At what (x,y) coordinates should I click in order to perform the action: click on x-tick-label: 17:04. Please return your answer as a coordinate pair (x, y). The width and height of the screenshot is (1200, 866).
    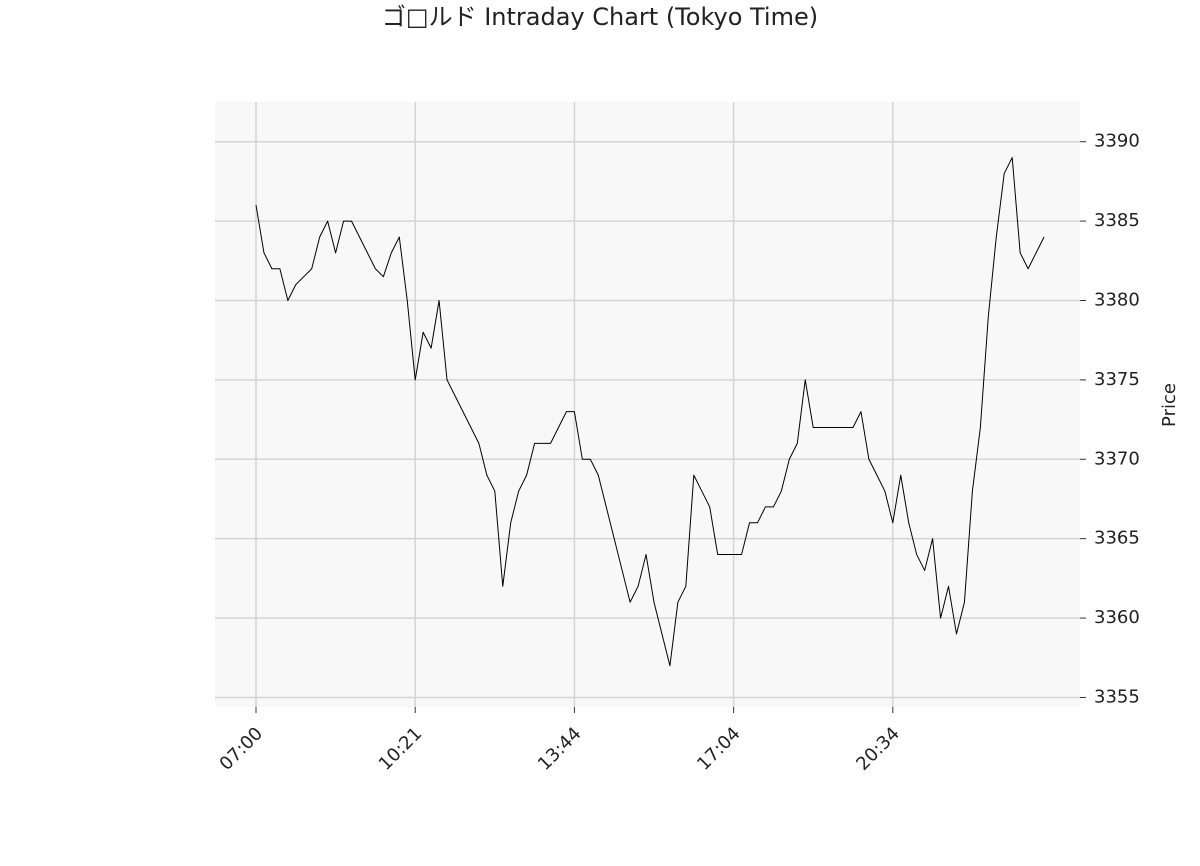
    Looking at the image, I should click on (719, 749).